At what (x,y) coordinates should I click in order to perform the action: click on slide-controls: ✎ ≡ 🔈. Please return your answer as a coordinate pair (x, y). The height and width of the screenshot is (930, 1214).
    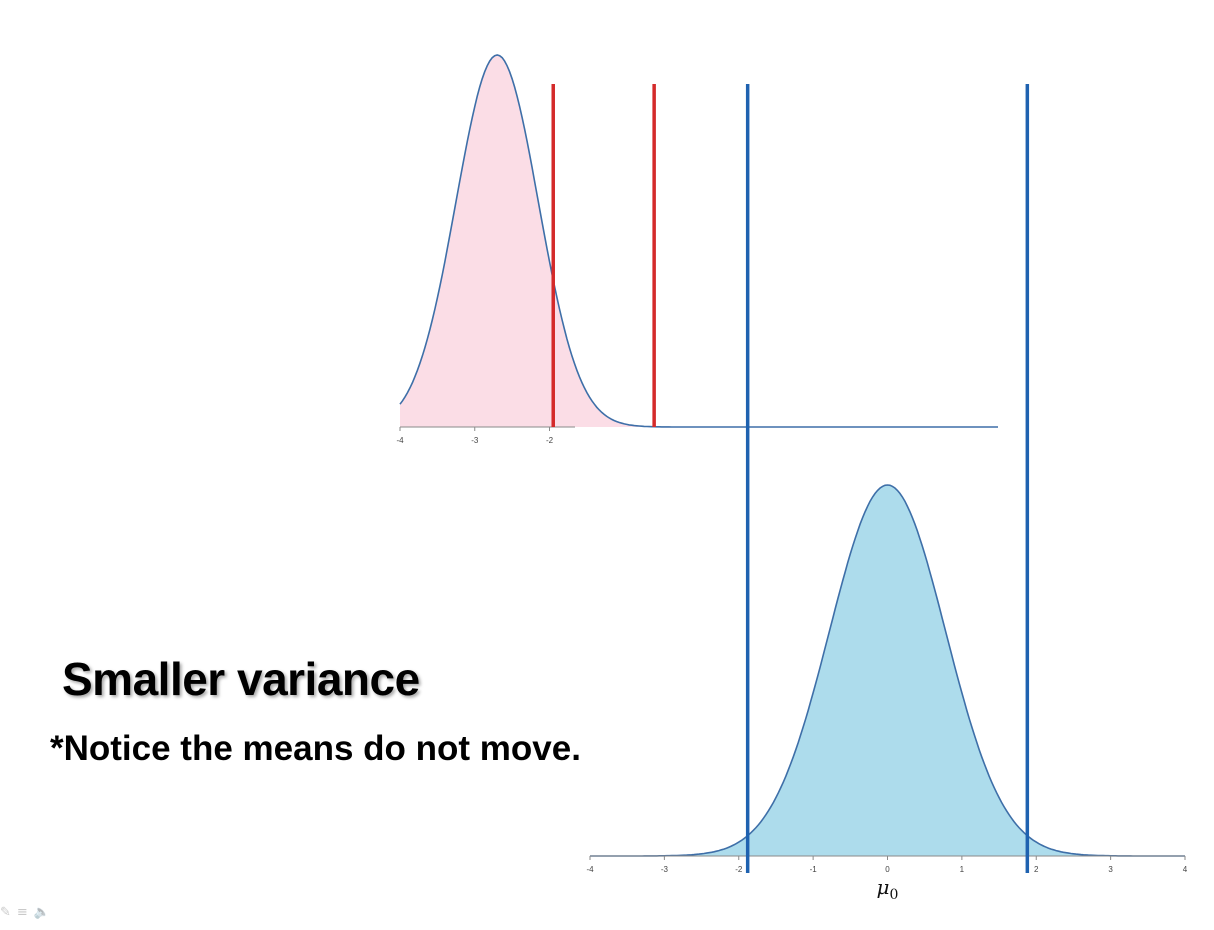
    Looking at the image, I should click on (40, 912).